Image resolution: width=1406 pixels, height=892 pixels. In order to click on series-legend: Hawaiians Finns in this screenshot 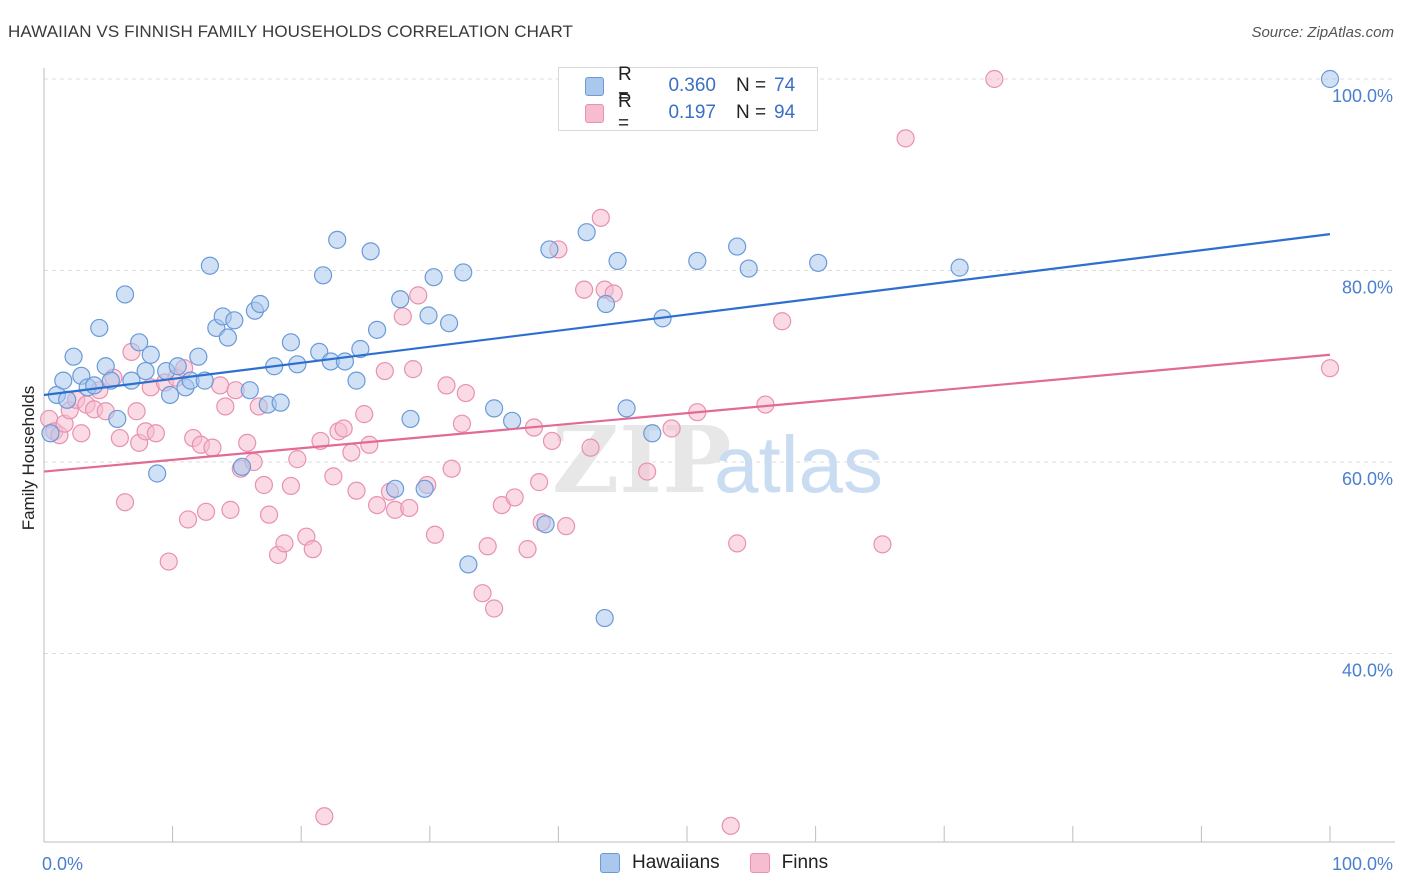, I will do `click(729, 863)`.